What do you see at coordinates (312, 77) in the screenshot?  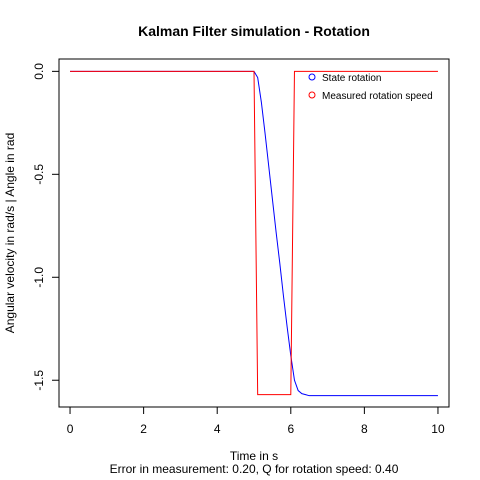 I see `legend-marker-state-rotation` at bounding box center [312, 77].